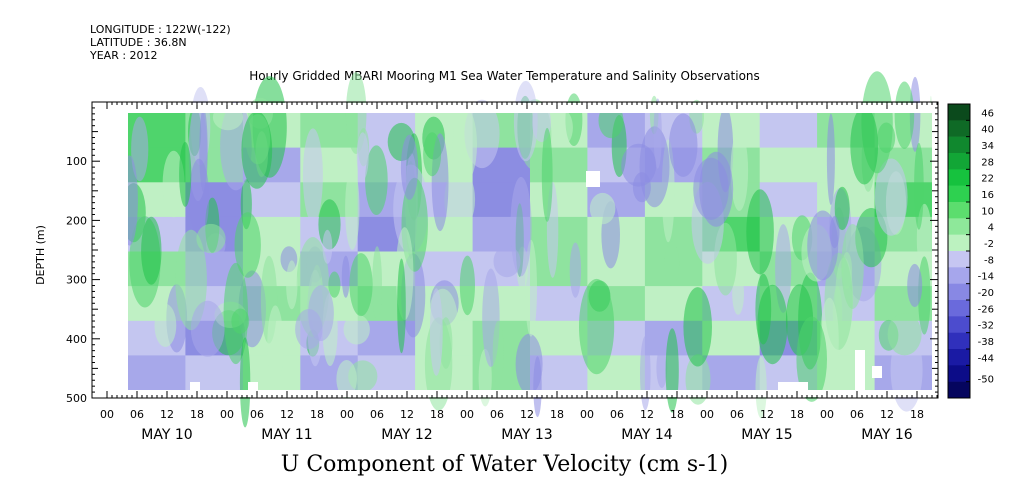  What do you see at coordinates (986, 358) in the screenshot?
I see `colorbar-label: -44` at bounding box center [986, 358].